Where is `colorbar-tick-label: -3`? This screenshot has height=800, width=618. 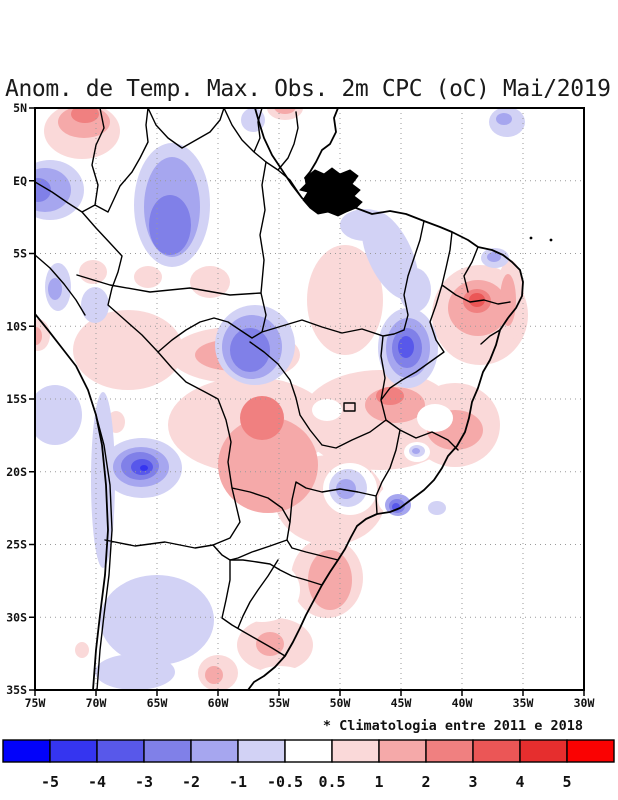 colorbar-tick-label: -3 is located at coordinates (144, 782).